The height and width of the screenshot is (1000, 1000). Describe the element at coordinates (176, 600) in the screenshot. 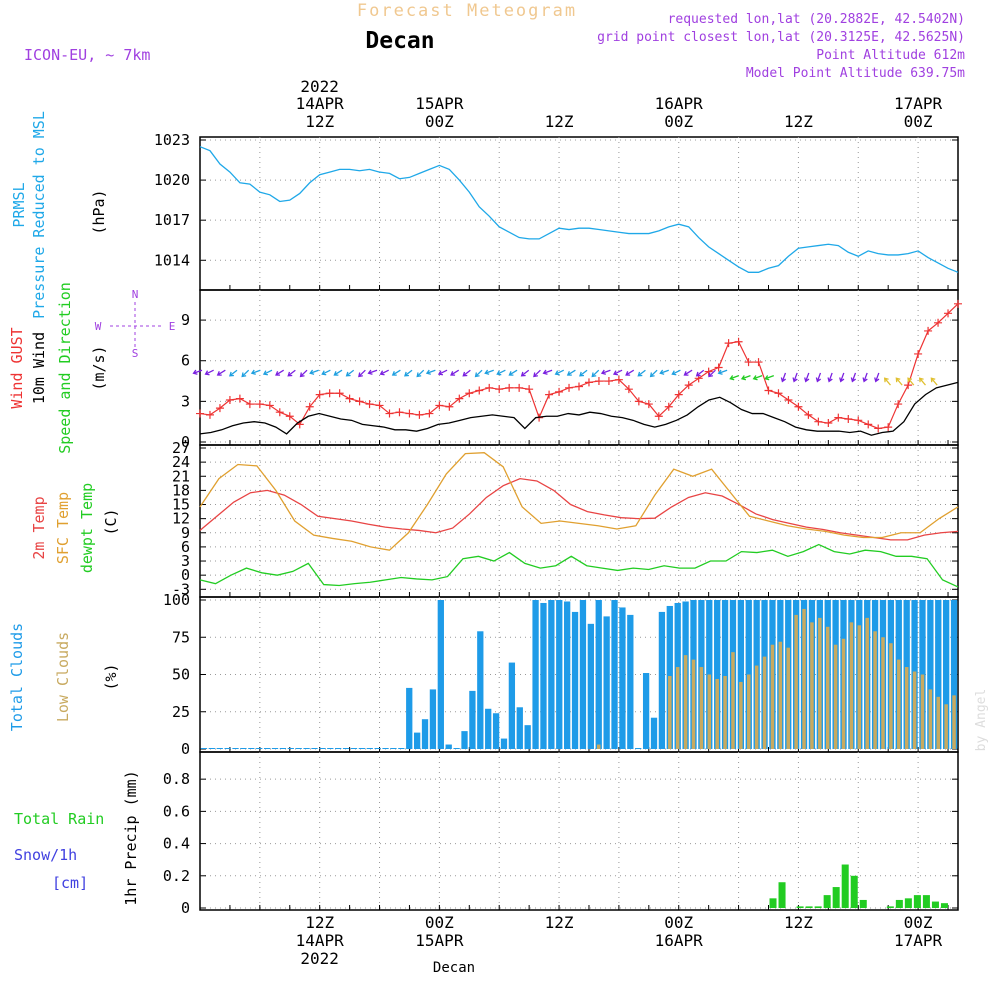

I see `y-tick-label: 100` at that location.